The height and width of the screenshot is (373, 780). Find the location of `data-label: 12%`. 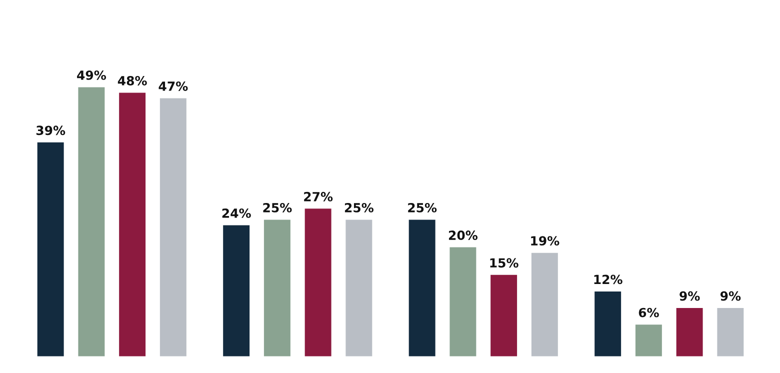

data-label: 12% is located at coordinates (608, 279).